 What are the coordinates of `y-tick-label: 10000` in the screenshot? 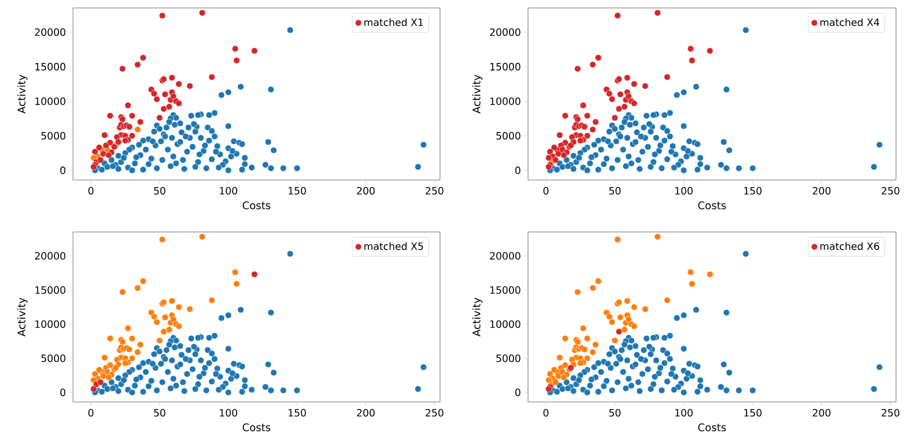 It's located at (50, 324).